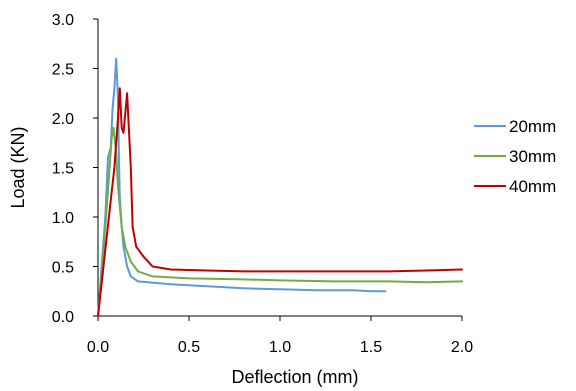 Image resolution: width=576 pixels, height=391 pixels. I want to click on x-axis-title: Deflection (mm), so click(294, 377).